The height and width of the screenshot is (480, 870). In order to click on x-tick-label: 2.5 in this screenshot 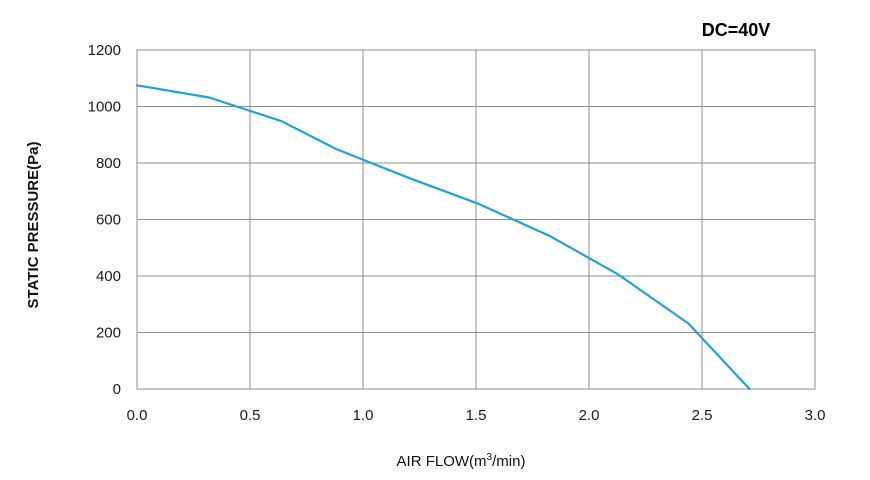, I will do `click(702, 415)`.